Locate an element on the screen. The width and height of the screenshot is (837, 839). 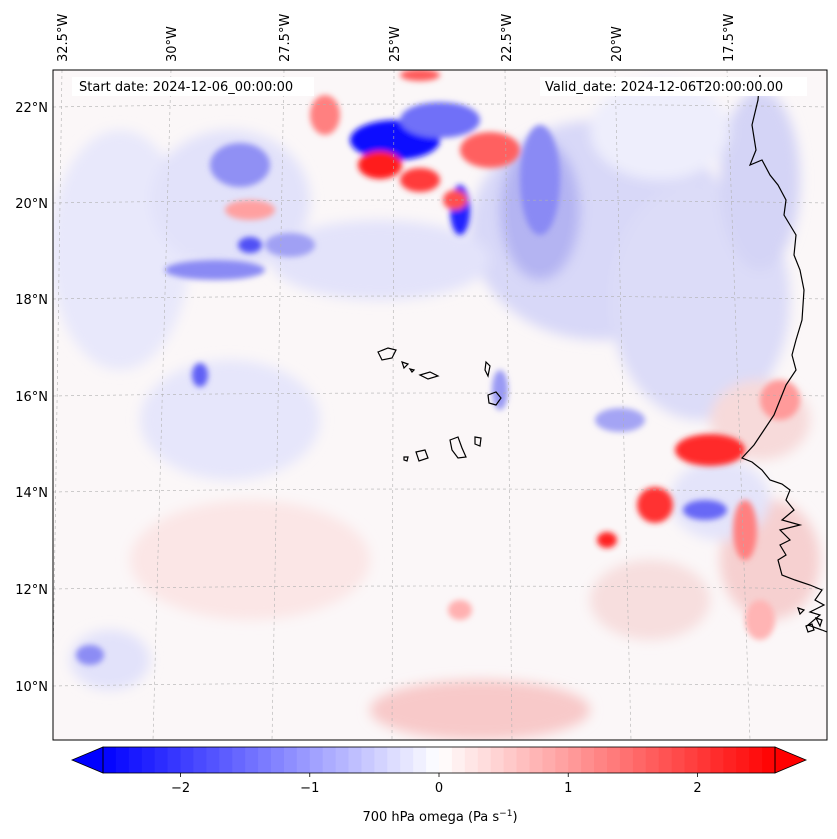
island-sal is located at coordinates (487, 369).